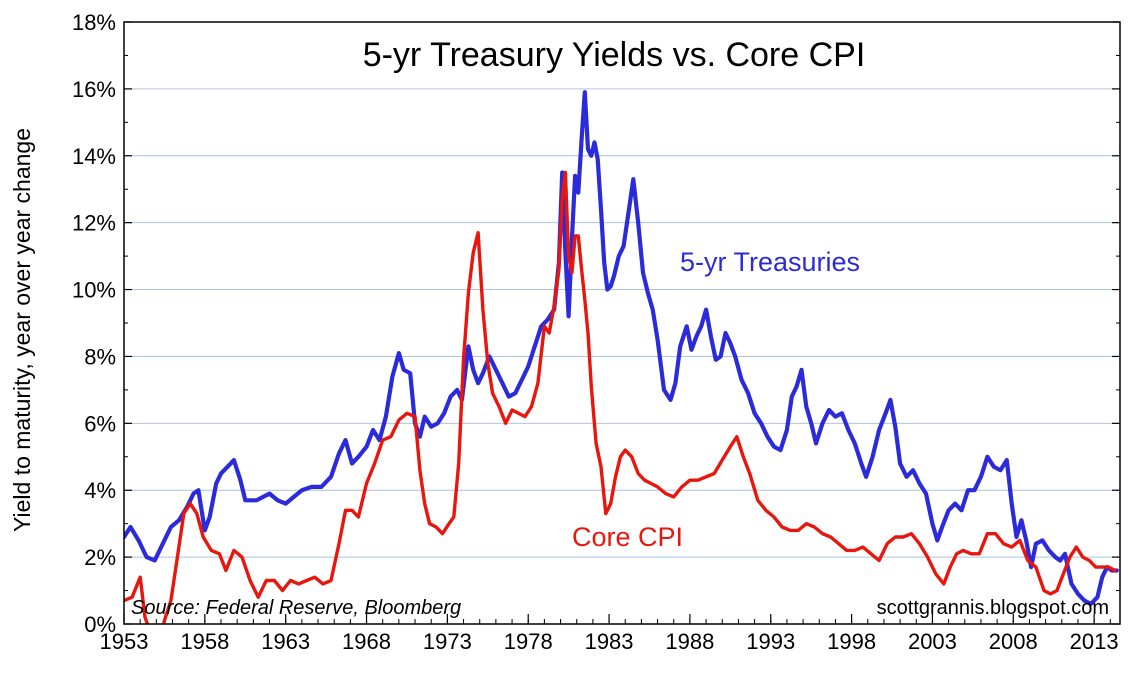 The image size is (1136, 681). Describe the element at coordinates (770, 641) in the screenshot. I see `x-tick-label: 1993` at that location.